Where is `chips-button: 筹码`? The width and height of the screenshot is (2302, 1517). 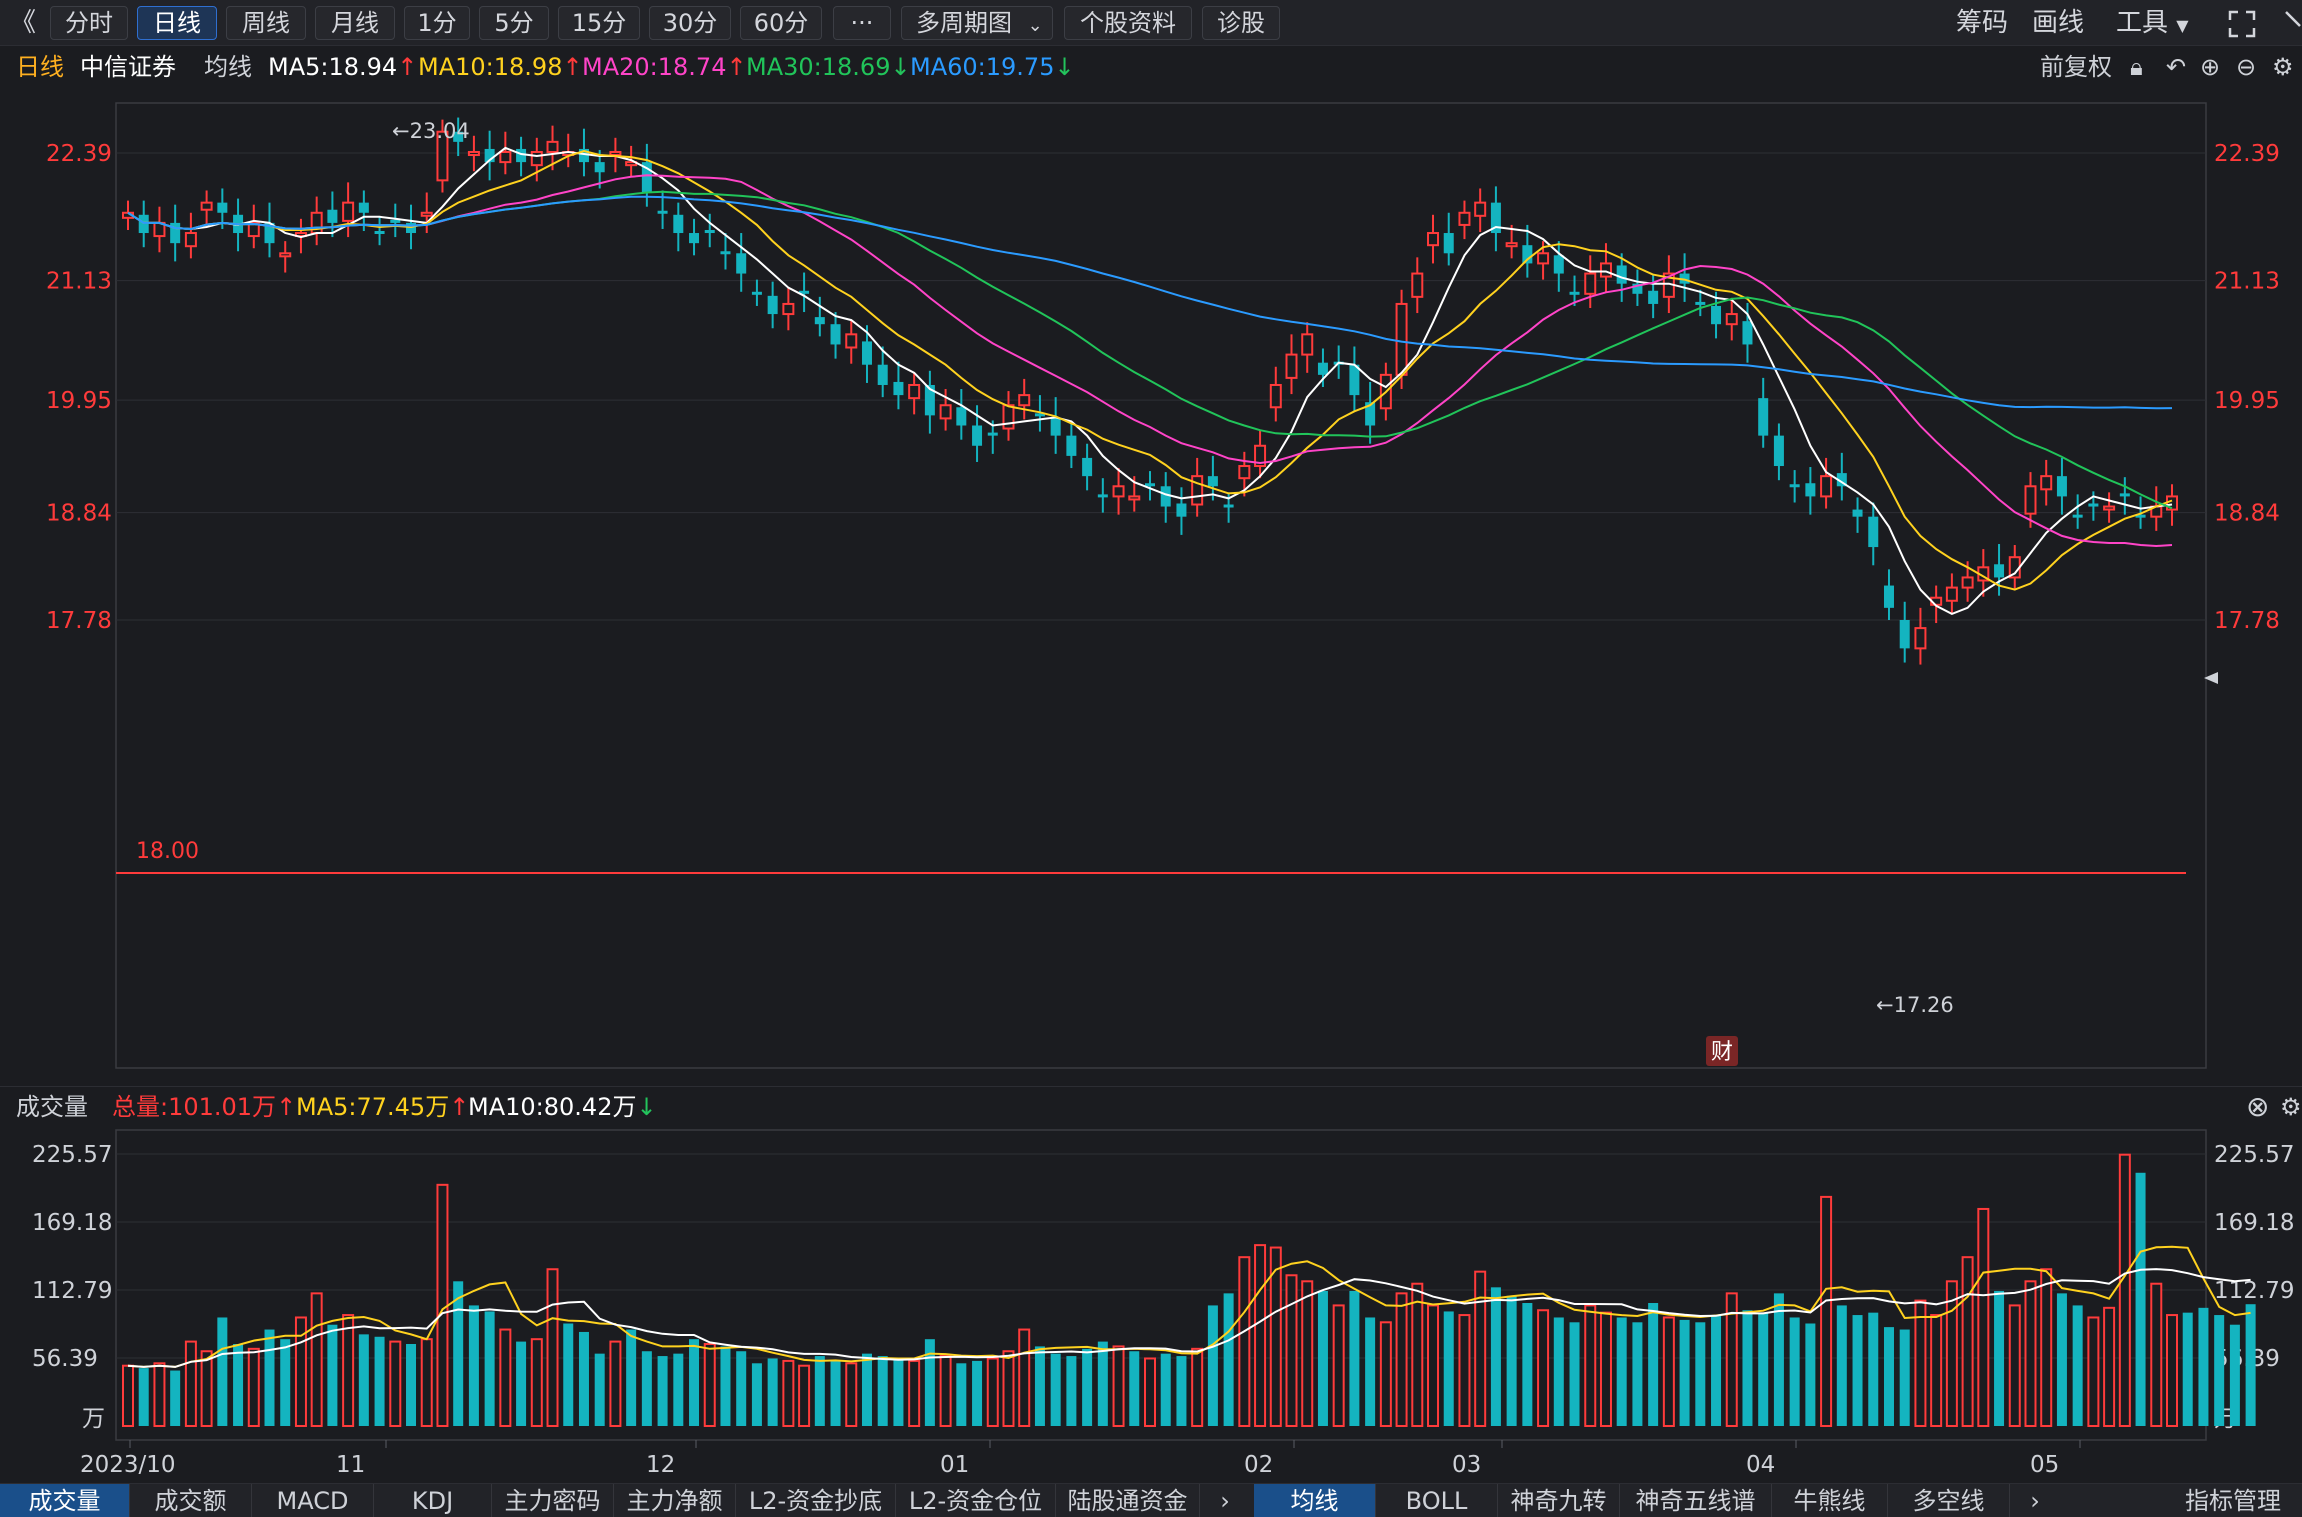
chips-button: 筹码 is located at coordinates (1982, 23).